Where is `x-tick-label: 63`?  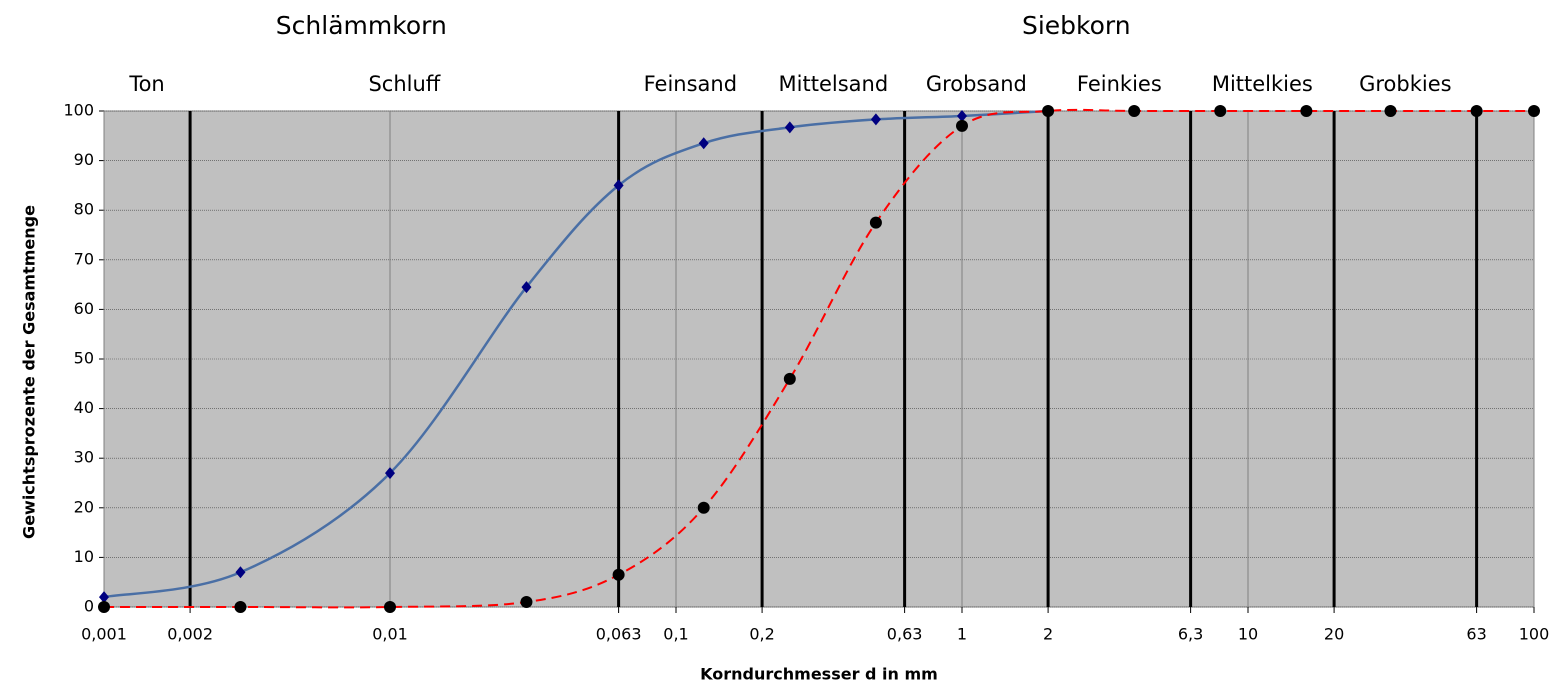 x-tick-label: 63 is located at coordinates (1476, 634).